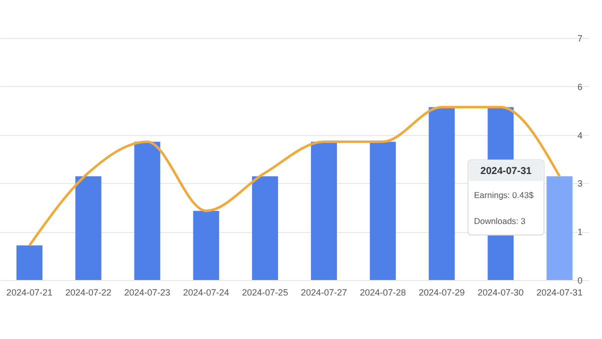  Describe the element at coordinates (580, 232) in the screenshot. I see `y-tick-label: 1` at that location.